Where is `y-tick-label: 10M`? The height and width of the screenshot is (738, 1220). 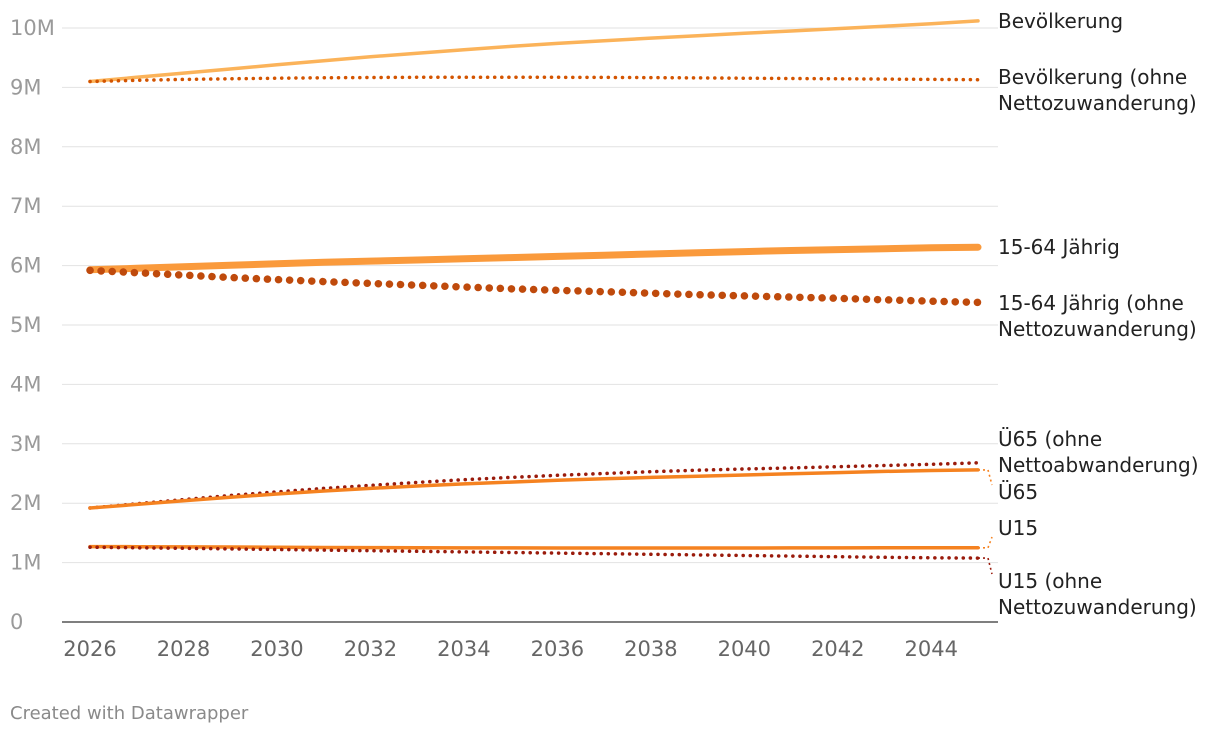 y-tick-label: 10M is located at coordinates (32, 28).